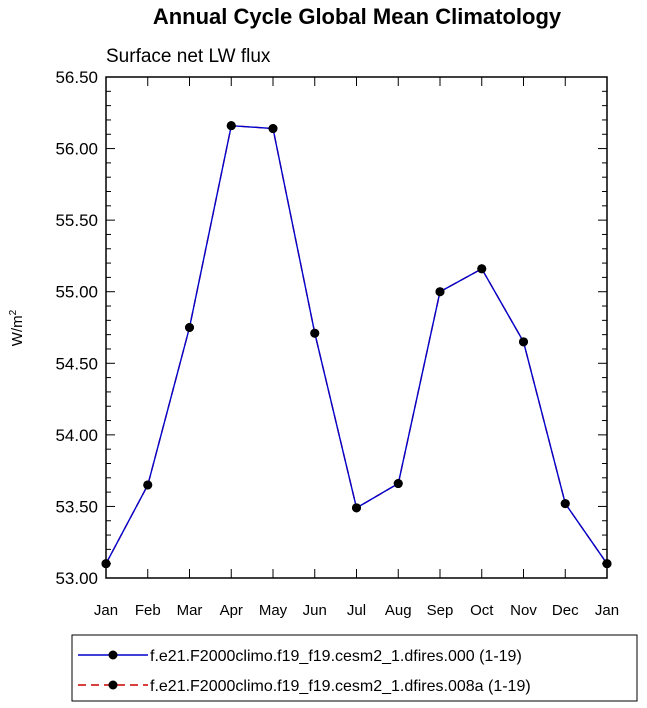 The image size is (647, 708). Describe the element at coordinates (76, 578) in the screenshot. I see `y-tick-label: 53.00` at that location.